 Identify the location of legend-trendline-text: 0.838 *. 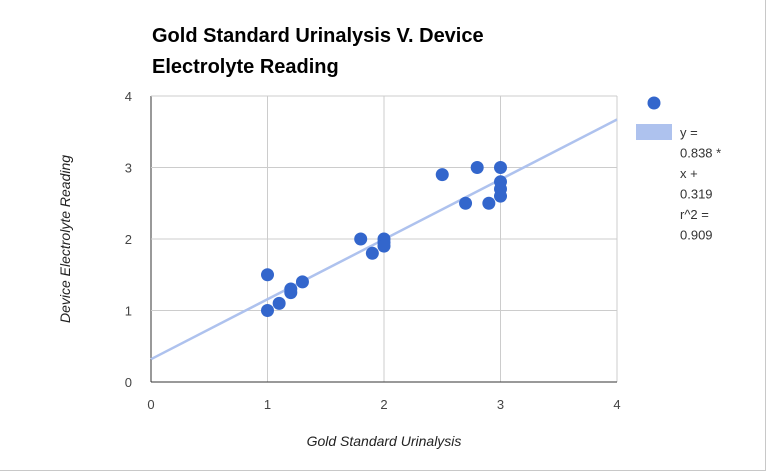
(700, 153).